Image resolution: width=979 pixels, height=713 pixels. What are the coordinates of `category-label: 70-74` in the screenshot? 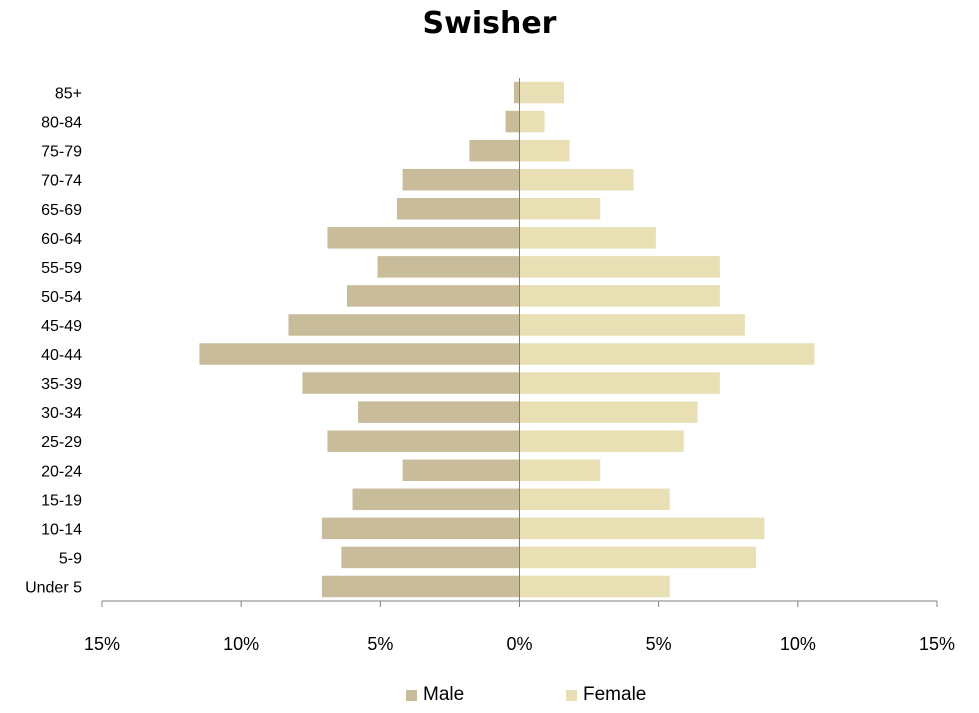 It's located at (61, 181).